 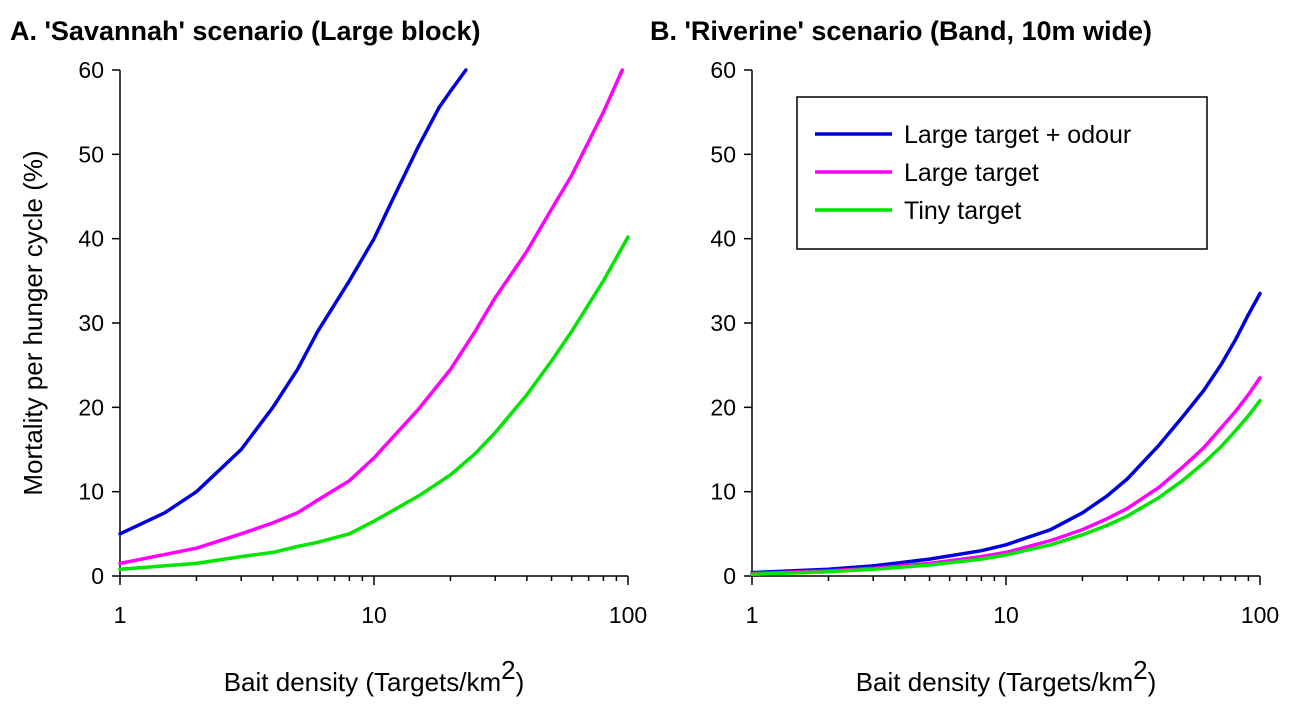 What do you see at coordinates (901, 31) in the screenshot?
I see `panel-title: B. 'Riverine' scenario (Band, 10m wide)` at bounding box center [901, 31].